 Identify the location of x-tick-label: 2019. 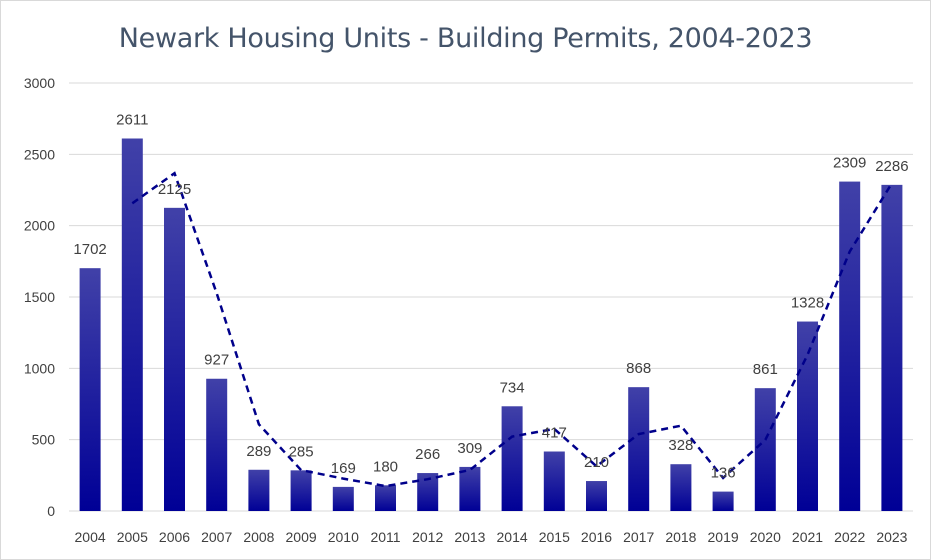
(723, 537).